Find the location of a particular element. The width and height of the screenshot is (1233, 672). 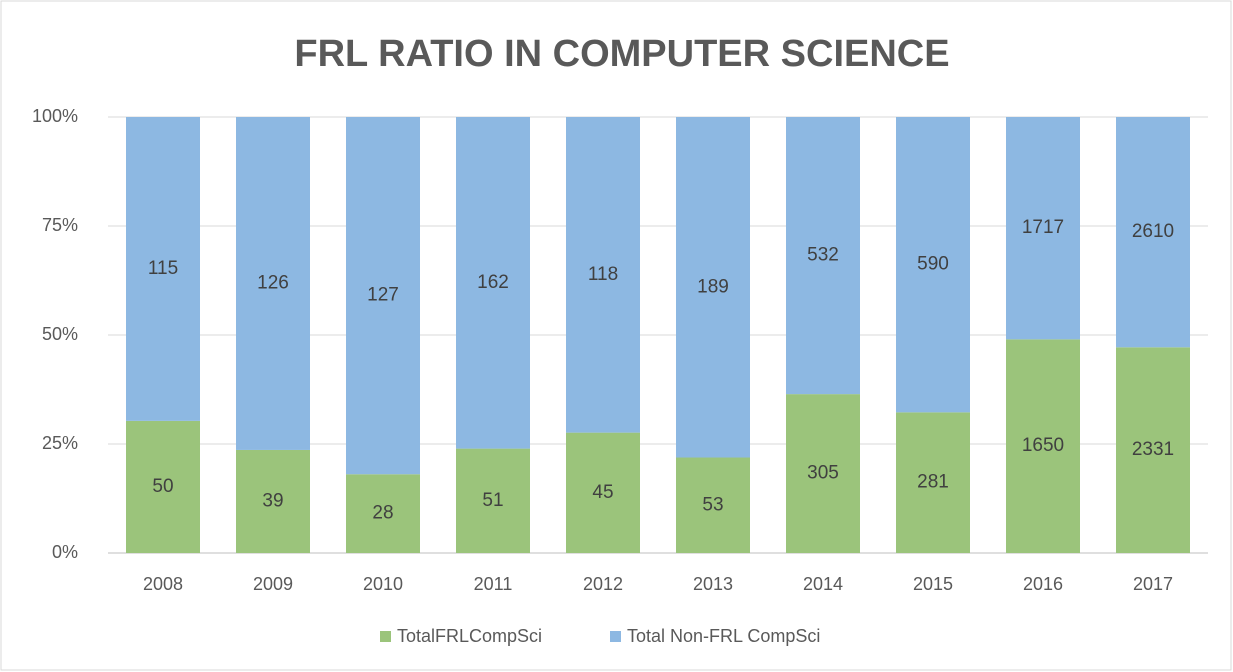

data-label: 126 is located at coordinates (273, 282).